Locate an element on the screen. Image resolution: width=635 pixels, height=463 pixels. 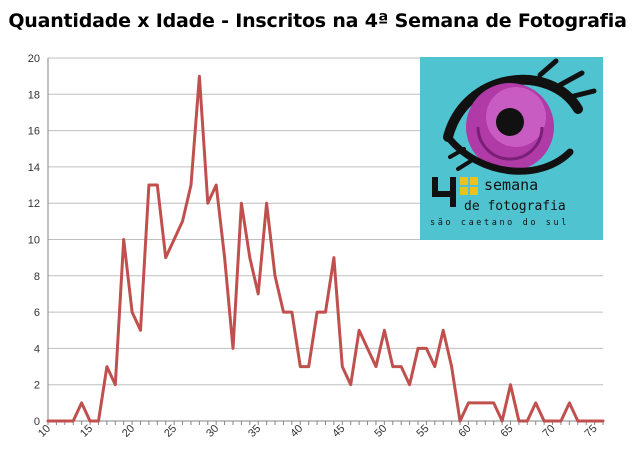
logo-line2: de fotografia is located at coordinates (515, 206).